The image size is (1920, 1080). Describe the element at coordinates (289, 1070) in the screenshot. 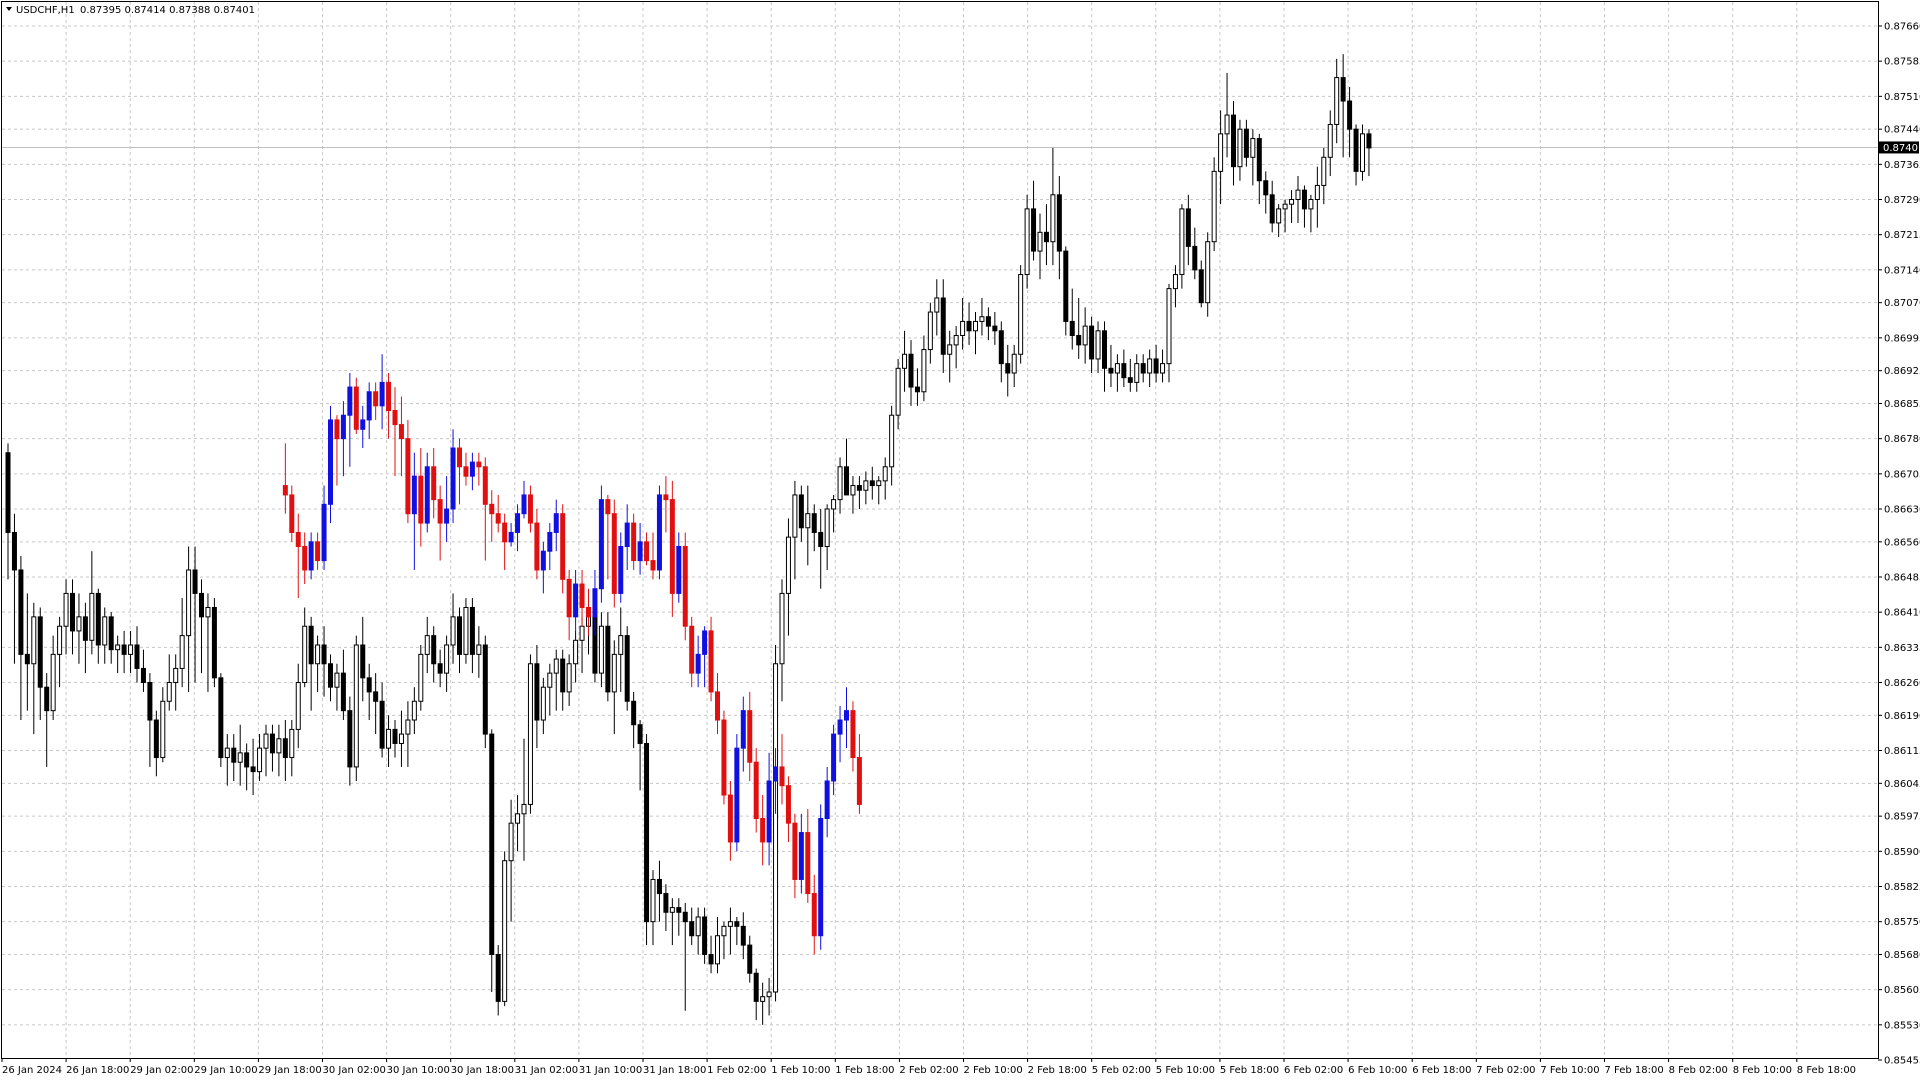

I see `x-tick-label: 29 Jan 18:00` at that location.